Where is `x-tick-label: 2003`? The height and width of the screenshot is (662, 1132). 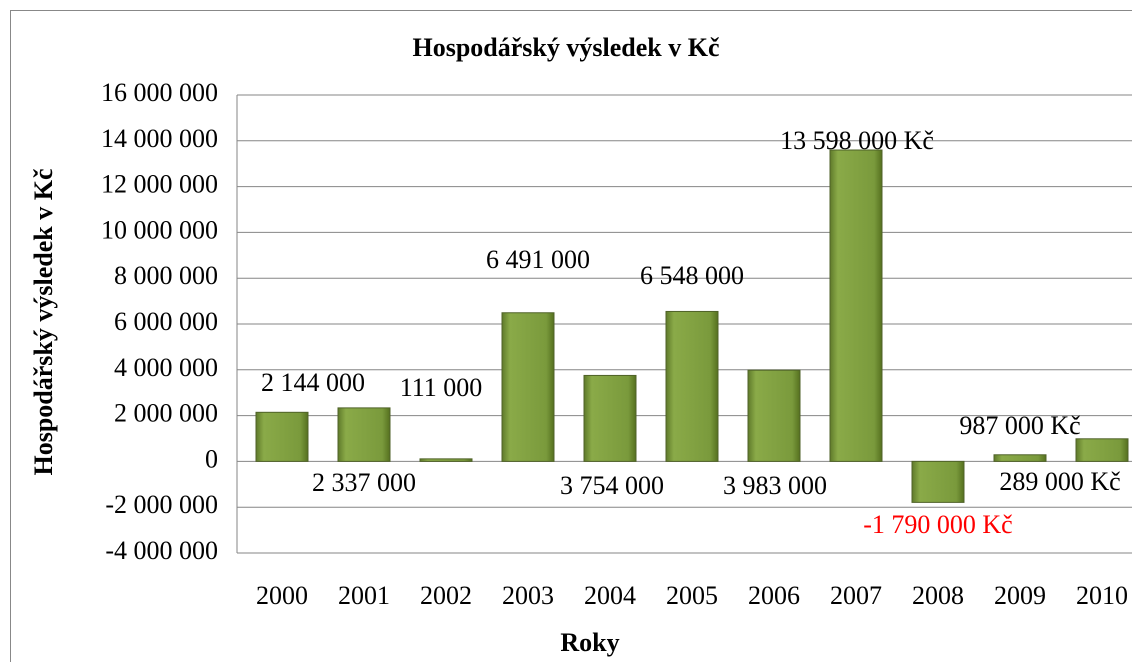 x-tick-label: 2003 is located at coordinates (528, 595).